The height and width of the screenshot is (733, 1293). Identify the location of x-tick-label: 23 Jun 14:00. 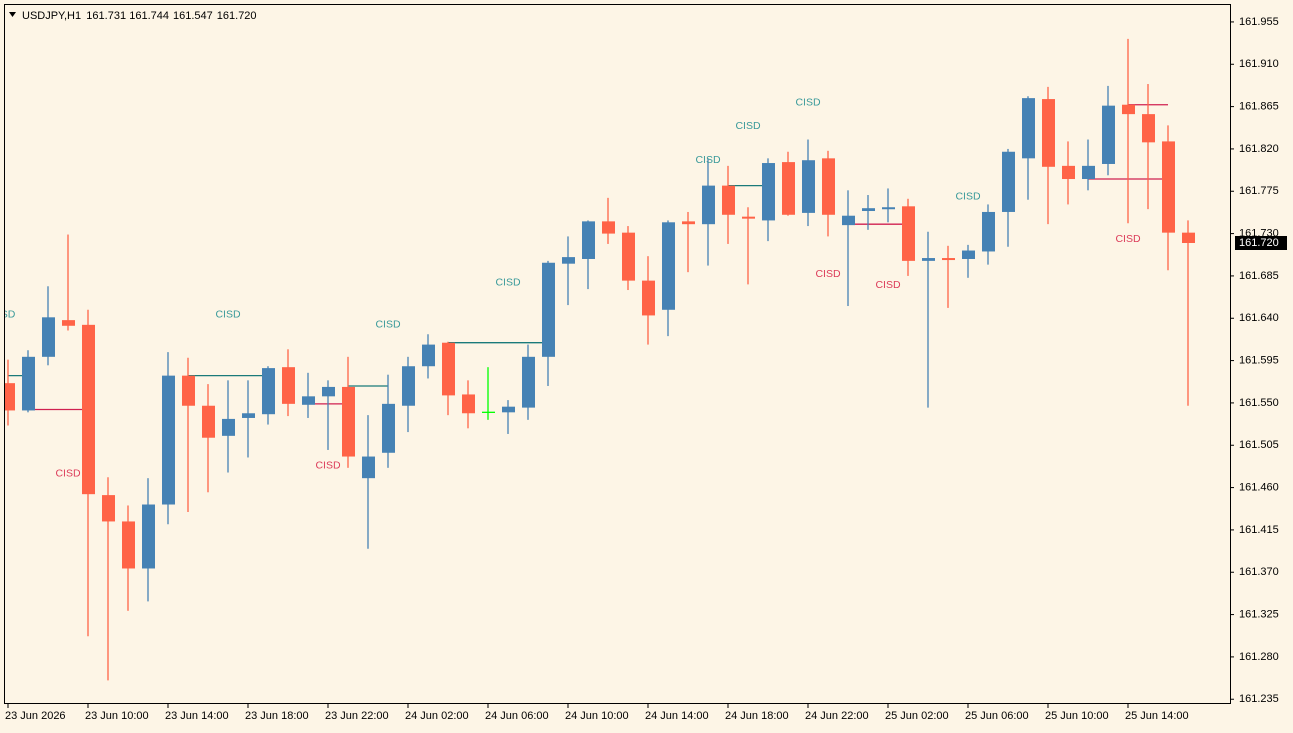
(197, 716).